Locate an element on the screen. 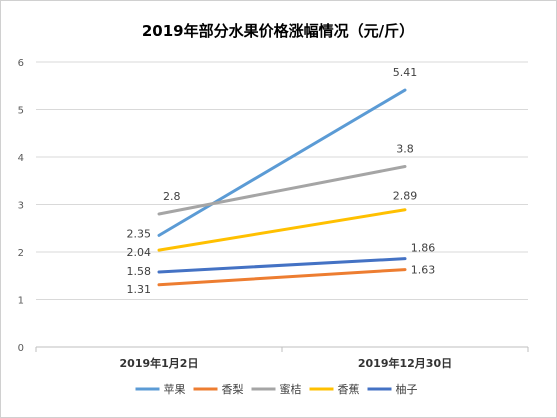  y-axis-ticks: 0 1 2 3 4 5 6 is located at coordinates (21, 206).